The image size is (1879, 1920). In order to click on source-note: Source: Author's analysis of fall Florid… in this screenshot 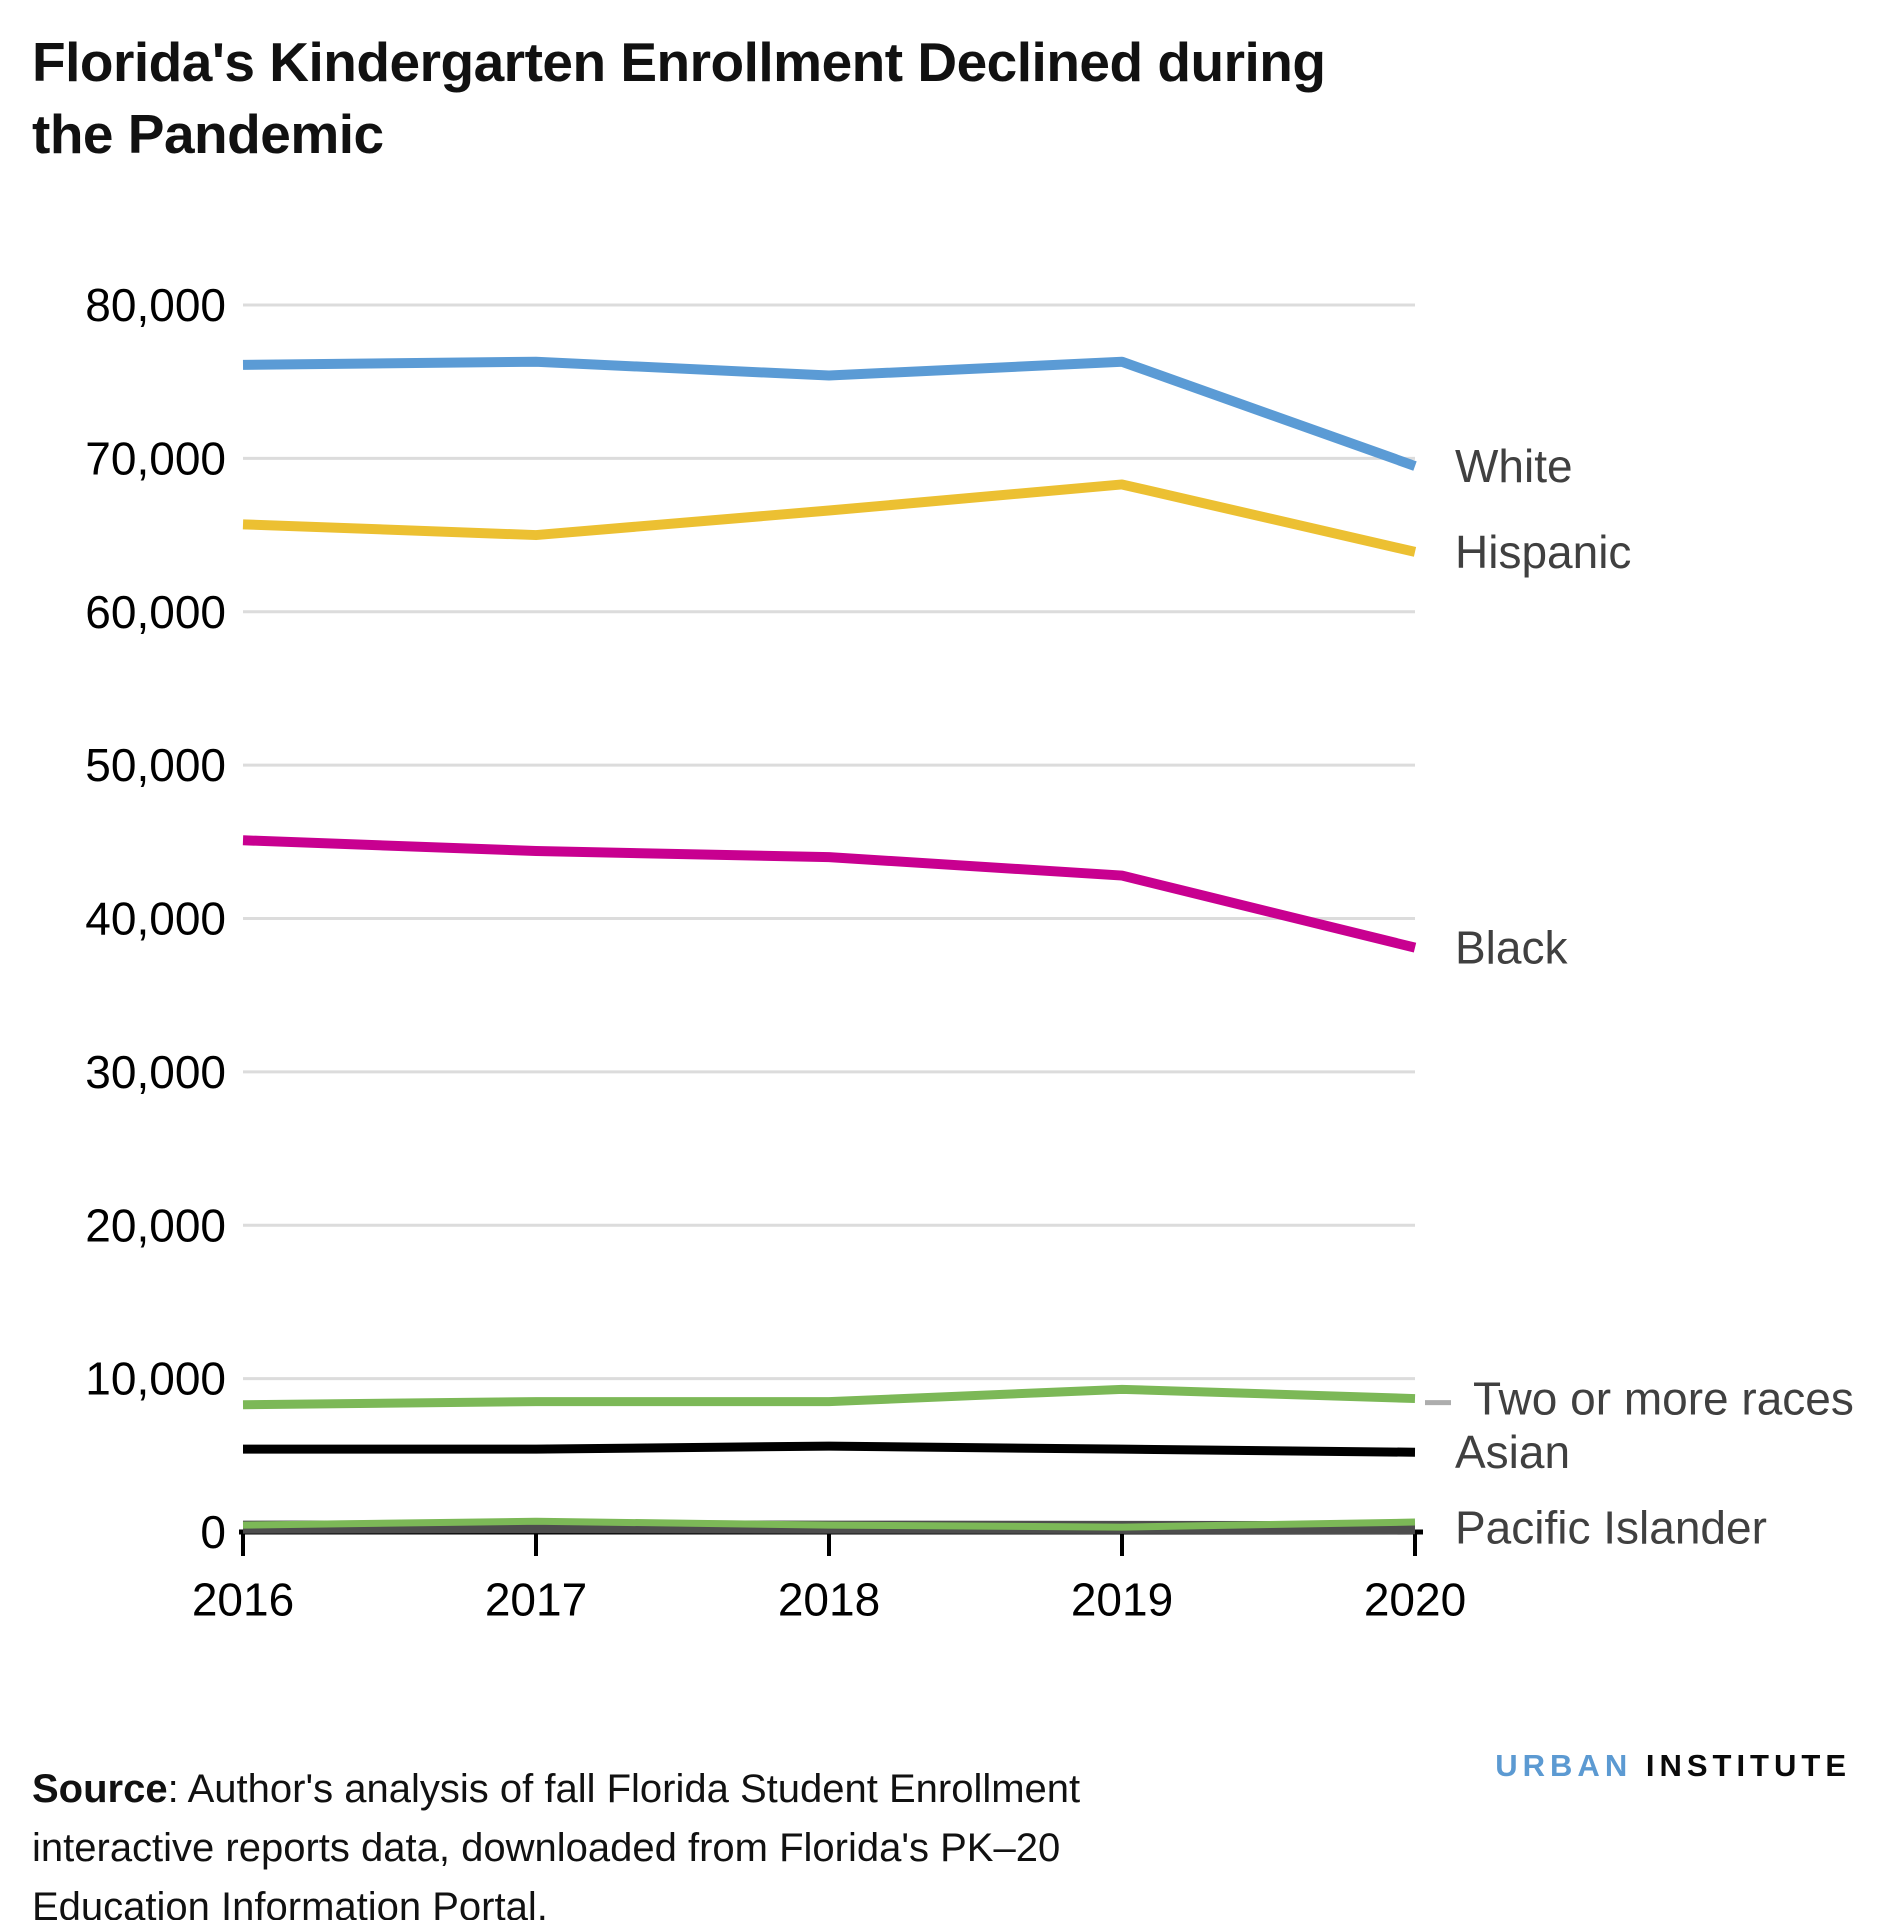, I will do `click(582, 1840)`.